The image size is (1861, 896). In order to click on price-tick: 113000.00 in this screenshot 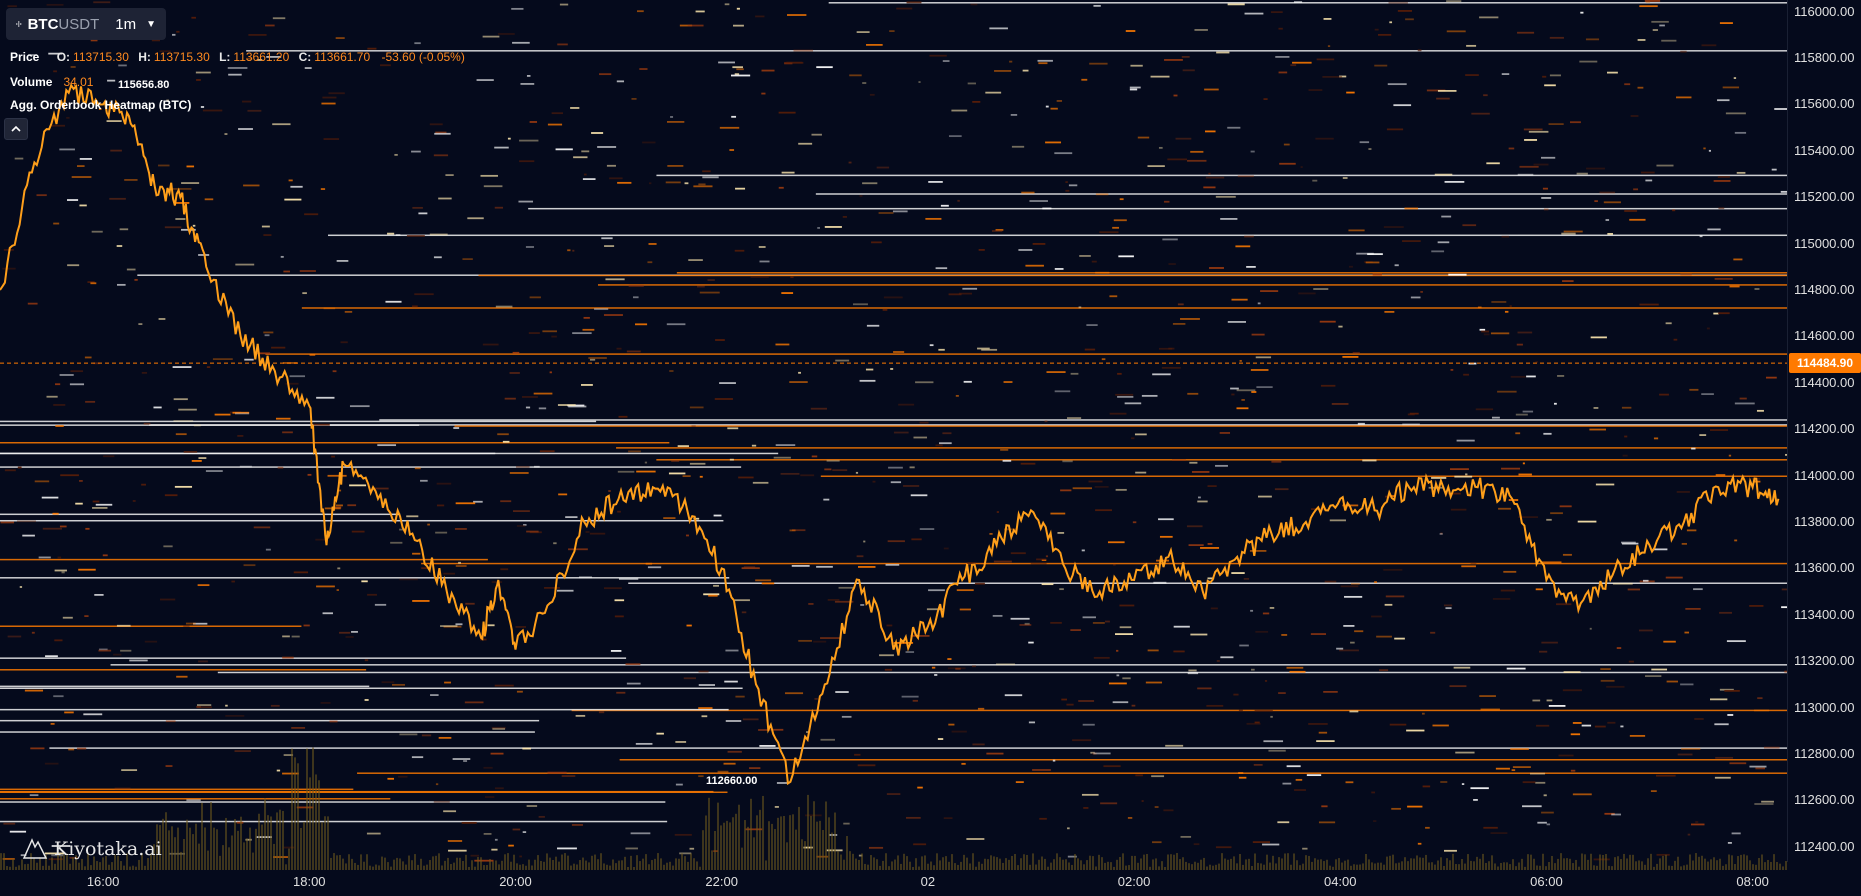, I will do `click(1824, 707)`.